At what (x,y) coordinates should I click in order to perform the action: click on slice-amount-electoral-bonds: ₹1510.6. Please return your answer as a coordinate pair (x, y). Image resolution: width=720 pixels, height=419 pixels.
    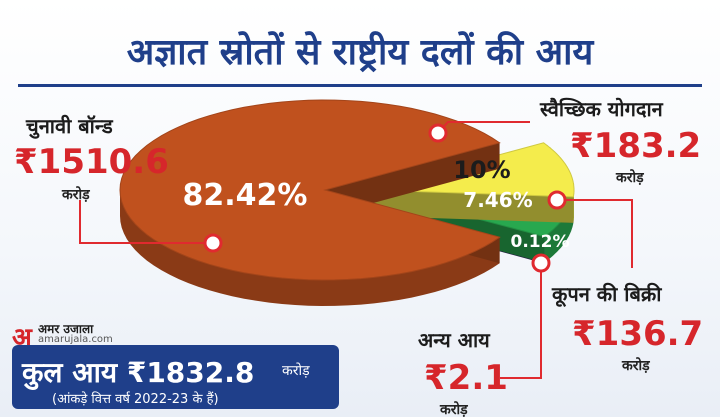
    Looking at the image, I should click on (91, 162).